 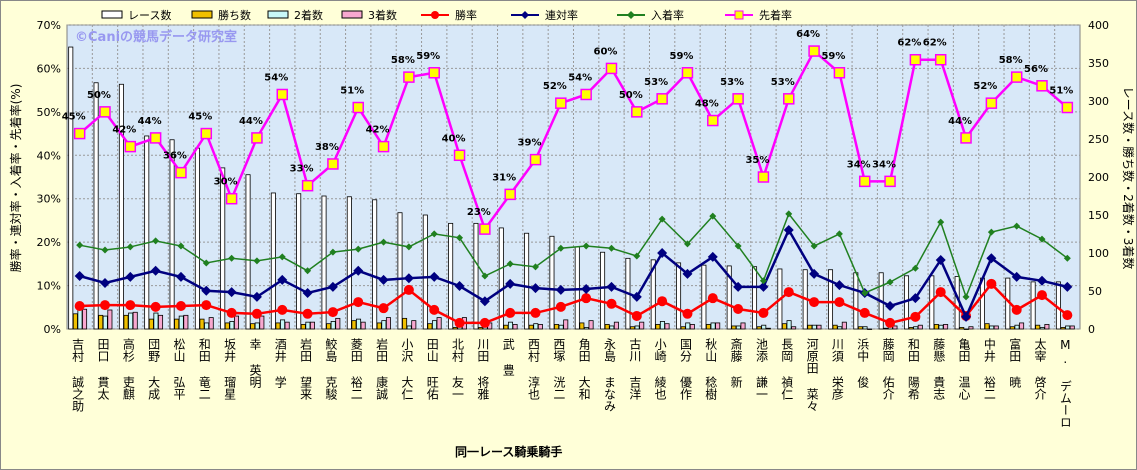 I want to click on legend-marker, so click(x=435, y=15).